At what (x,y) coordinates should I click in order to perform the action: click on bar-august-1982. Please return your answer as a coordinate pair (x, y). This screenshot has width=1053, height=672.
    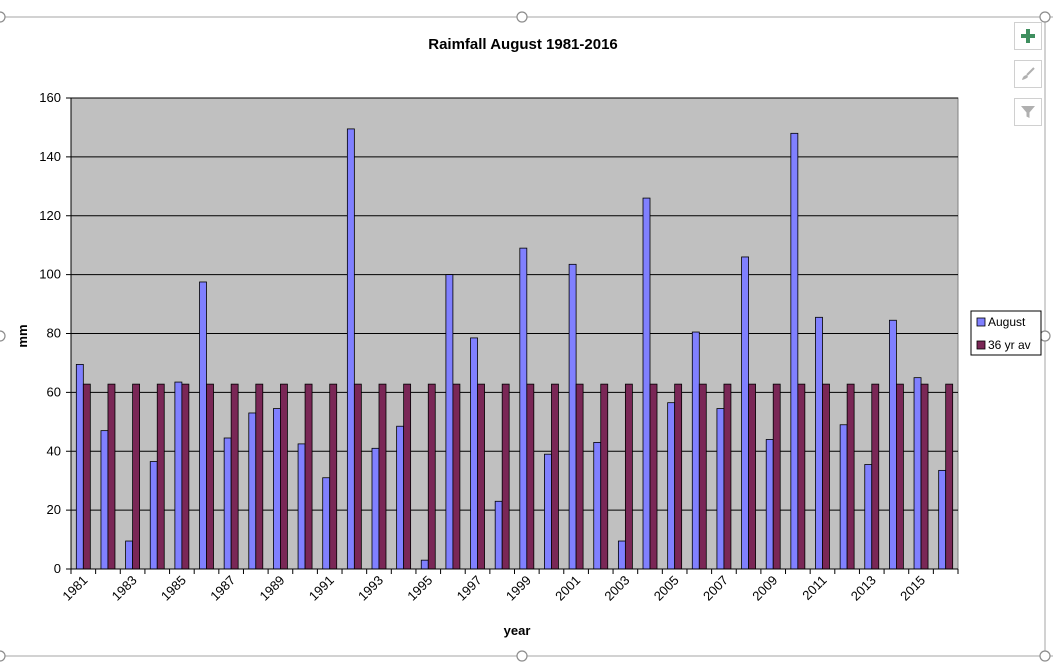
    Looking at the image, I should click on (104, 500).